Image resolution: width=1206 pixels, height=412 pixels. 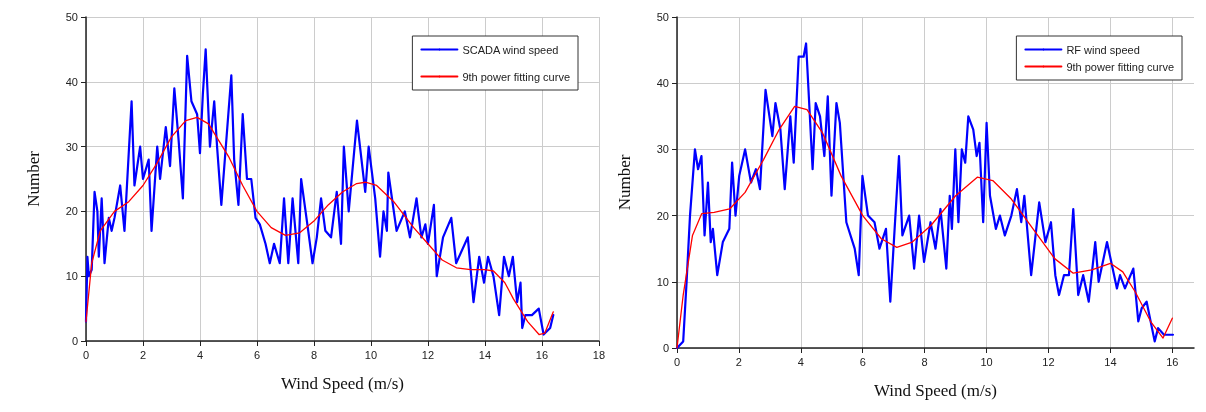 I want to click on legend-label: SCADA wind speed, so click(x=510, y=49).